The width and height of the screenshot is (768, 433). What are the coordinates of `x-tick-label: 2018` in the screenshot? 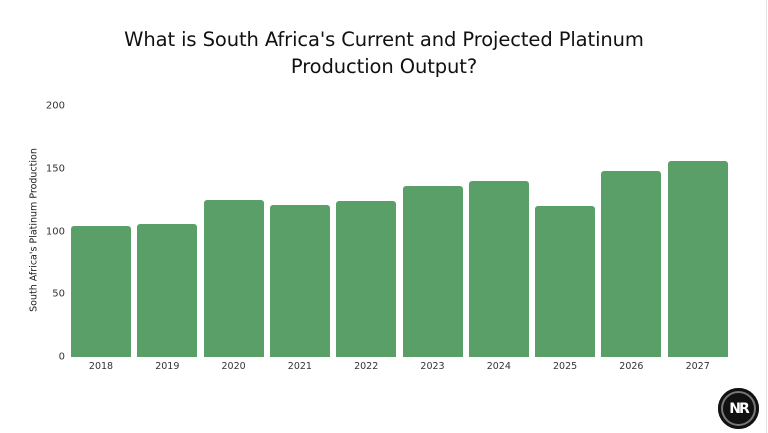 It's located at (101, 366).